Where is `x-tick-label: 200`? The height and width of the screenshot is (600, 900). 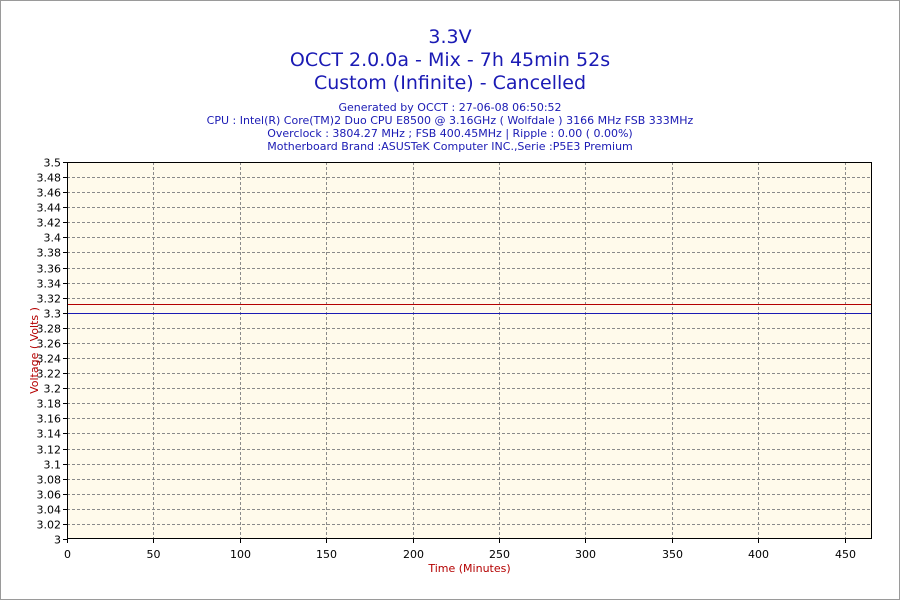
x-tick-label: 200 is located at coordinates (413, 554).